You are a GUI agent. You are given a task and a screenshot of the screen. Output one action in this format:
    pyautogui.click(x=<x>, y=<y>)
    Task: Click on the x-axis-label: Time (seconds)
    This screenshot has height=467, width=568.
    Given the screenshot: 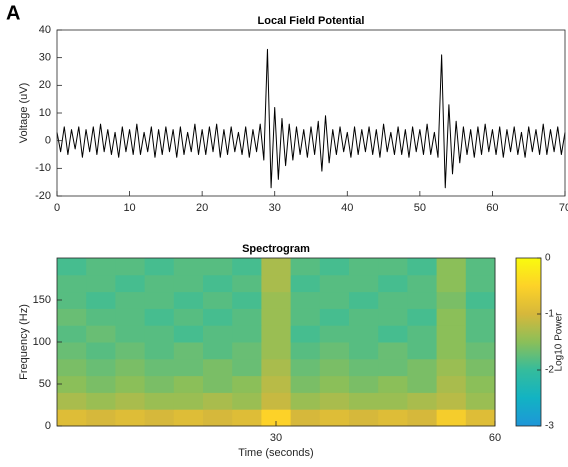 What is the action you would take?
    pyautogui.click(x=275, y=453)
    